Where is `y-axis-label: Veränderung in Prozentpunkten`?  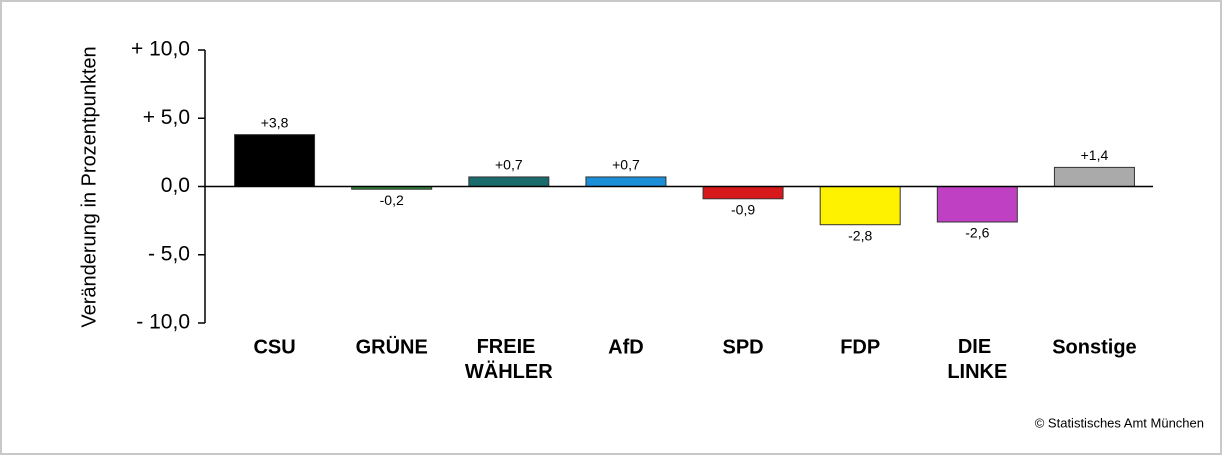 y-axis-label: Veränderung in Prozentpunkten is located at coordinates (89, 186).